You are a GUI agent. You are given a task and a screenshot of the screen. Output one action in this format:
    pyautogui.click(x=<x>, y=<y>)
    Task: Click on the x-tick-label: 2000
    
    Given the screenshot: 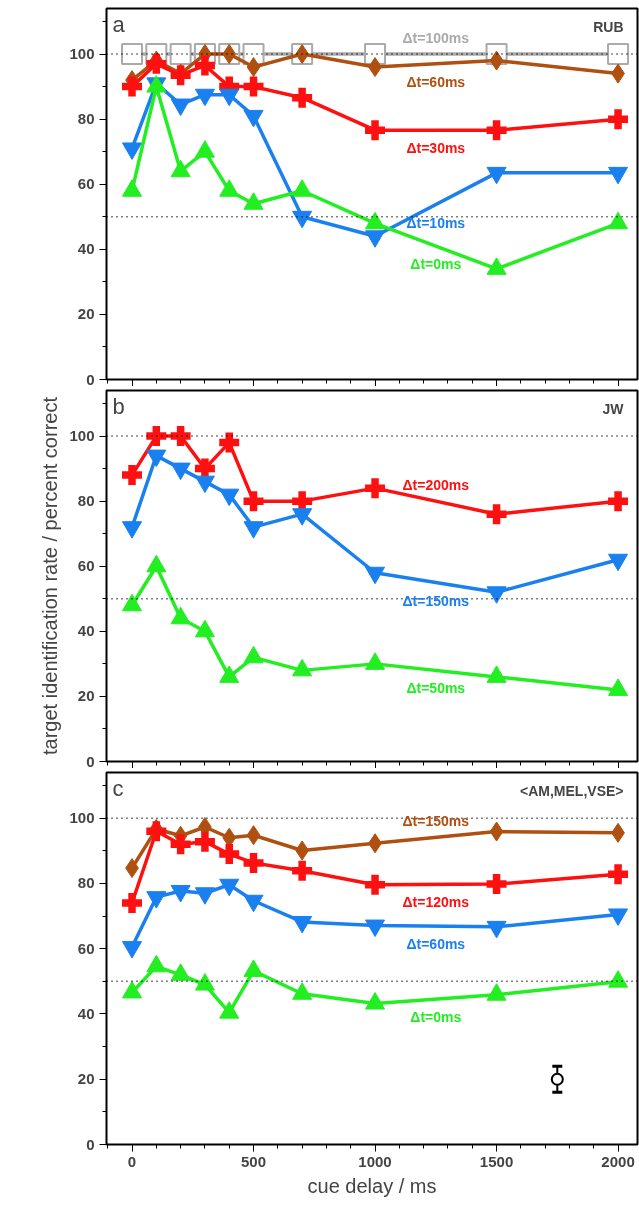 What is the action you would take?
    pyautogui.click(x=618, y=1161)
    